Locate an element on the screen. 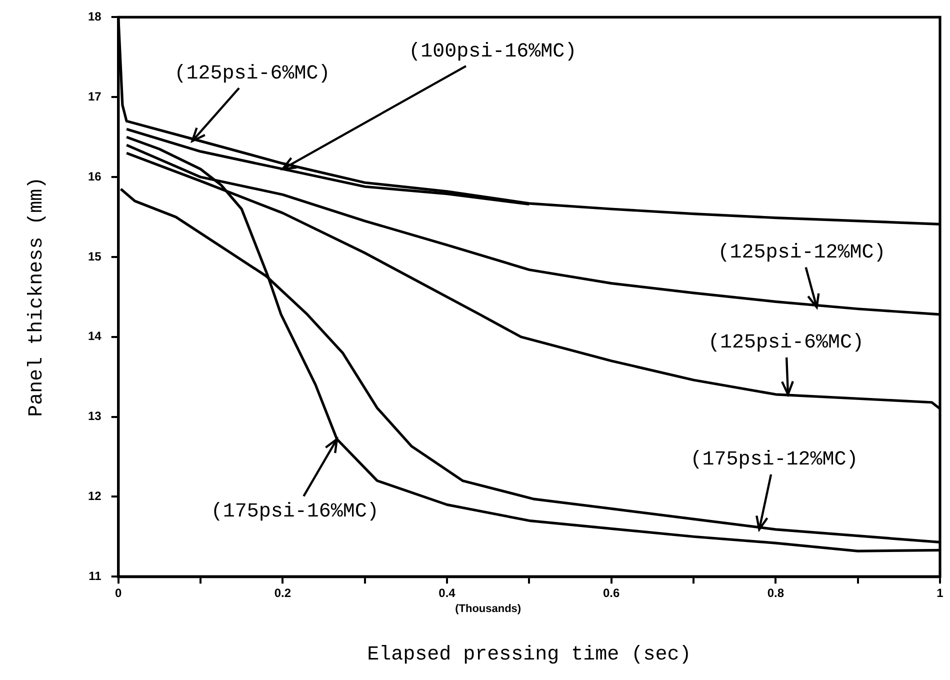  y-tick-label: 14 is located at coordinates (95, 336).